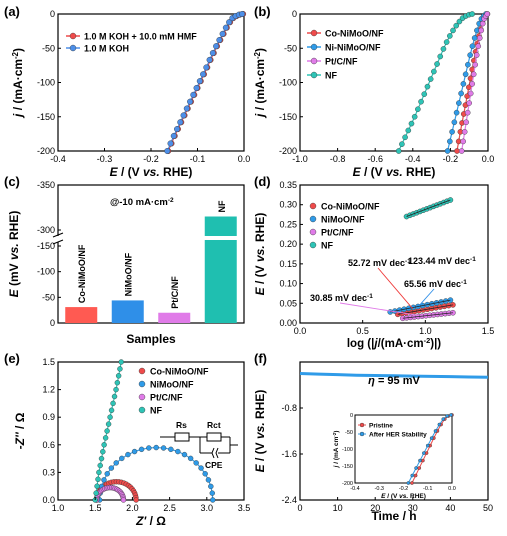 The height and width of the screenshot is (536, 507). Describe the element at coordinates (14, 292) in the screenshot. I see `panel-c-ylabel-part: E` at that location.